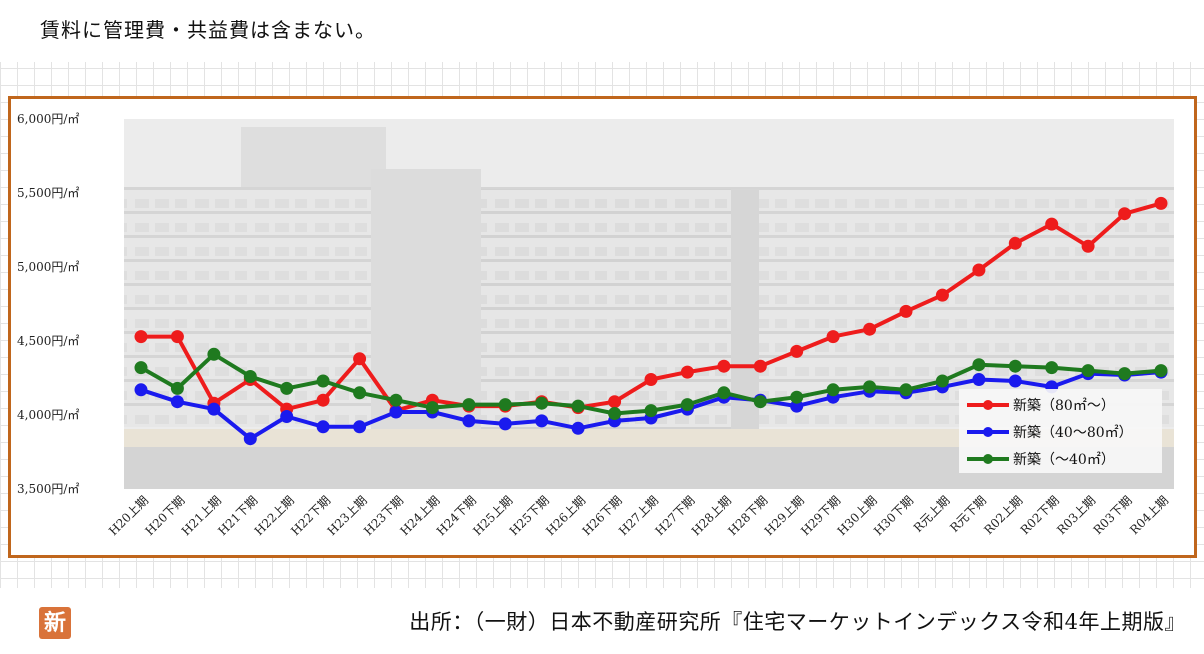 This screenshot has height=654, width=1204. I want to click on x-tick-label: R元上期, so click(932, 514).